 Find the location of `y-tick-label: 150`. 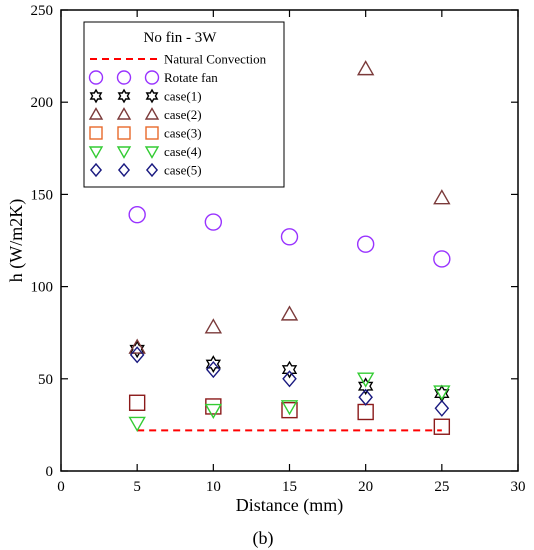

y-tick-label: 150 is located at coordinates (42, 195).